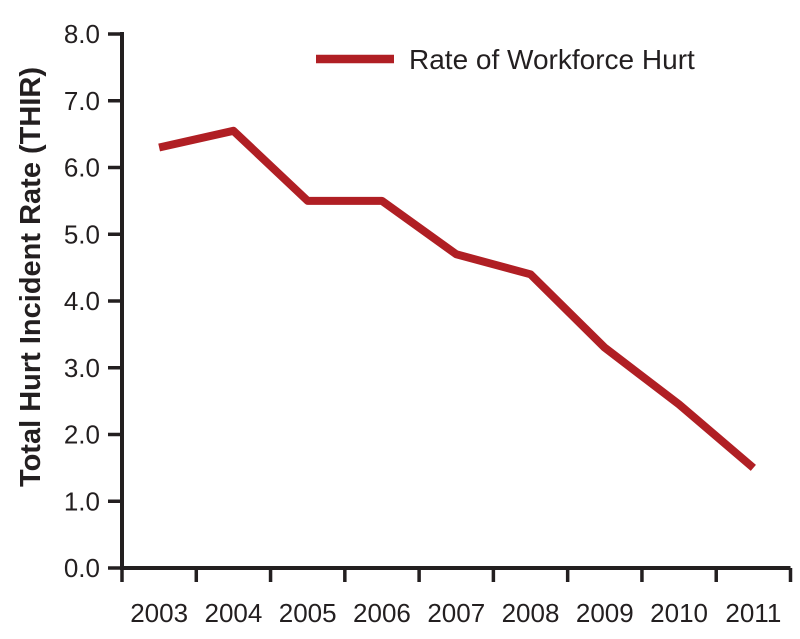 The width and height of the screenshot is (800, 639). Describe the element at coordinates (31, 277) in the screenshot. I see `y-axis-title: Total Hurt Incident Rate (THIR)` at that location.